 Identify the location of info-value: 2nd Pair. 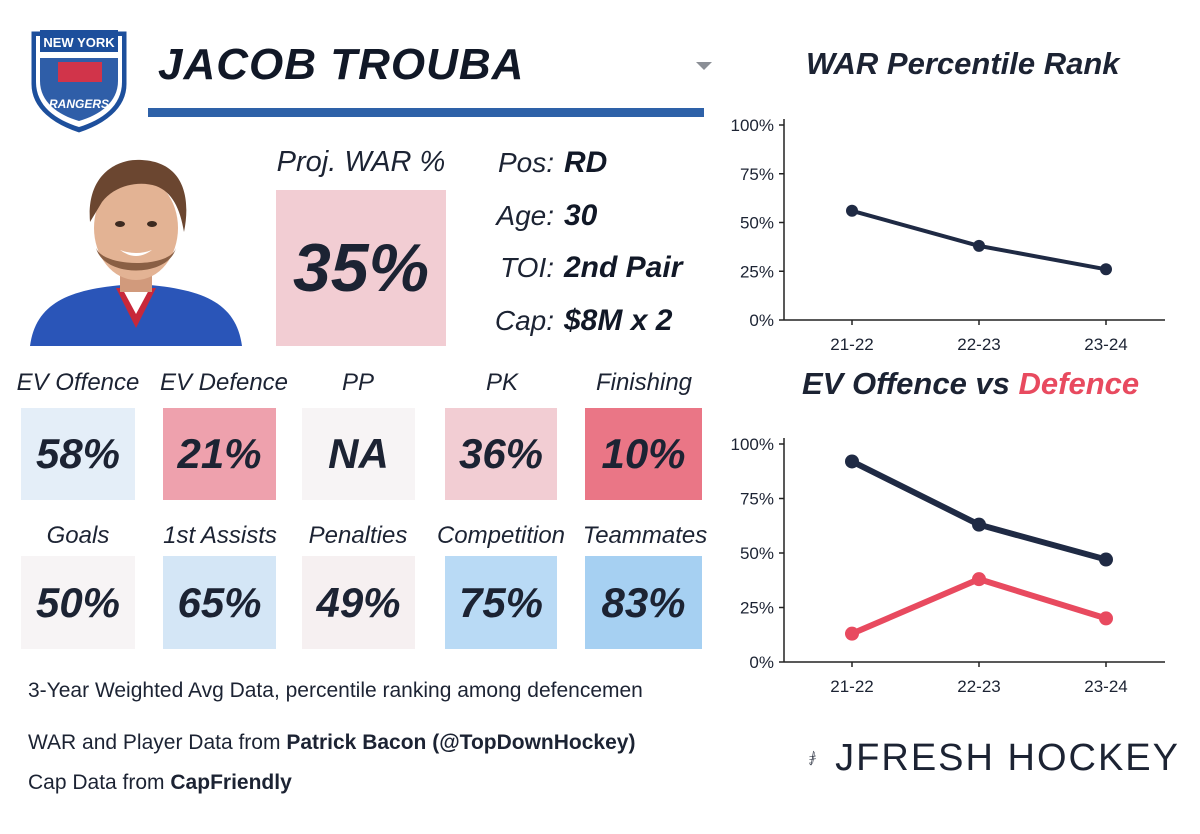
(623, 267).